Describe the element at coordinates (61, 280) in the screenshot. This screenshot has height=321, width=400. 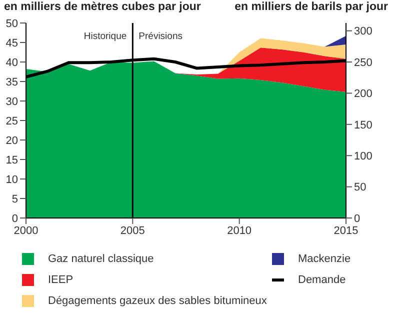
I see `legend-label: IEEP` at that location.